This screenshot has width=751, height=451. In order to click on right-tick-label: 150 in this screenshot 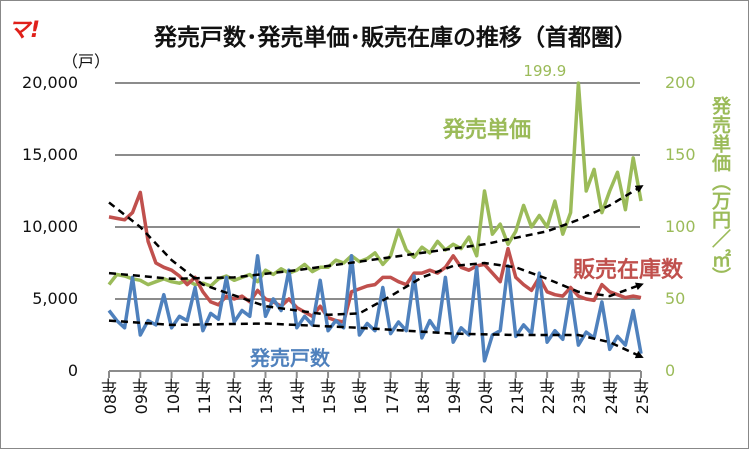, I will do `click(680, 154)`.